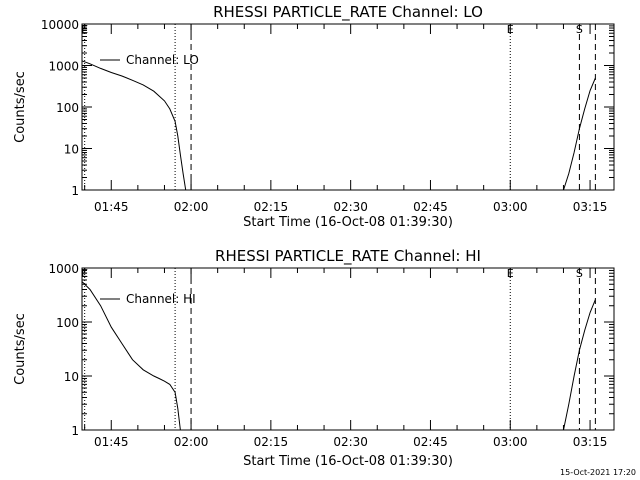 This screenshot has width=640, height=480. I want to click on chart-title: RHESSI PARTICLE_RATE Channel: LO, so click(348, 12).